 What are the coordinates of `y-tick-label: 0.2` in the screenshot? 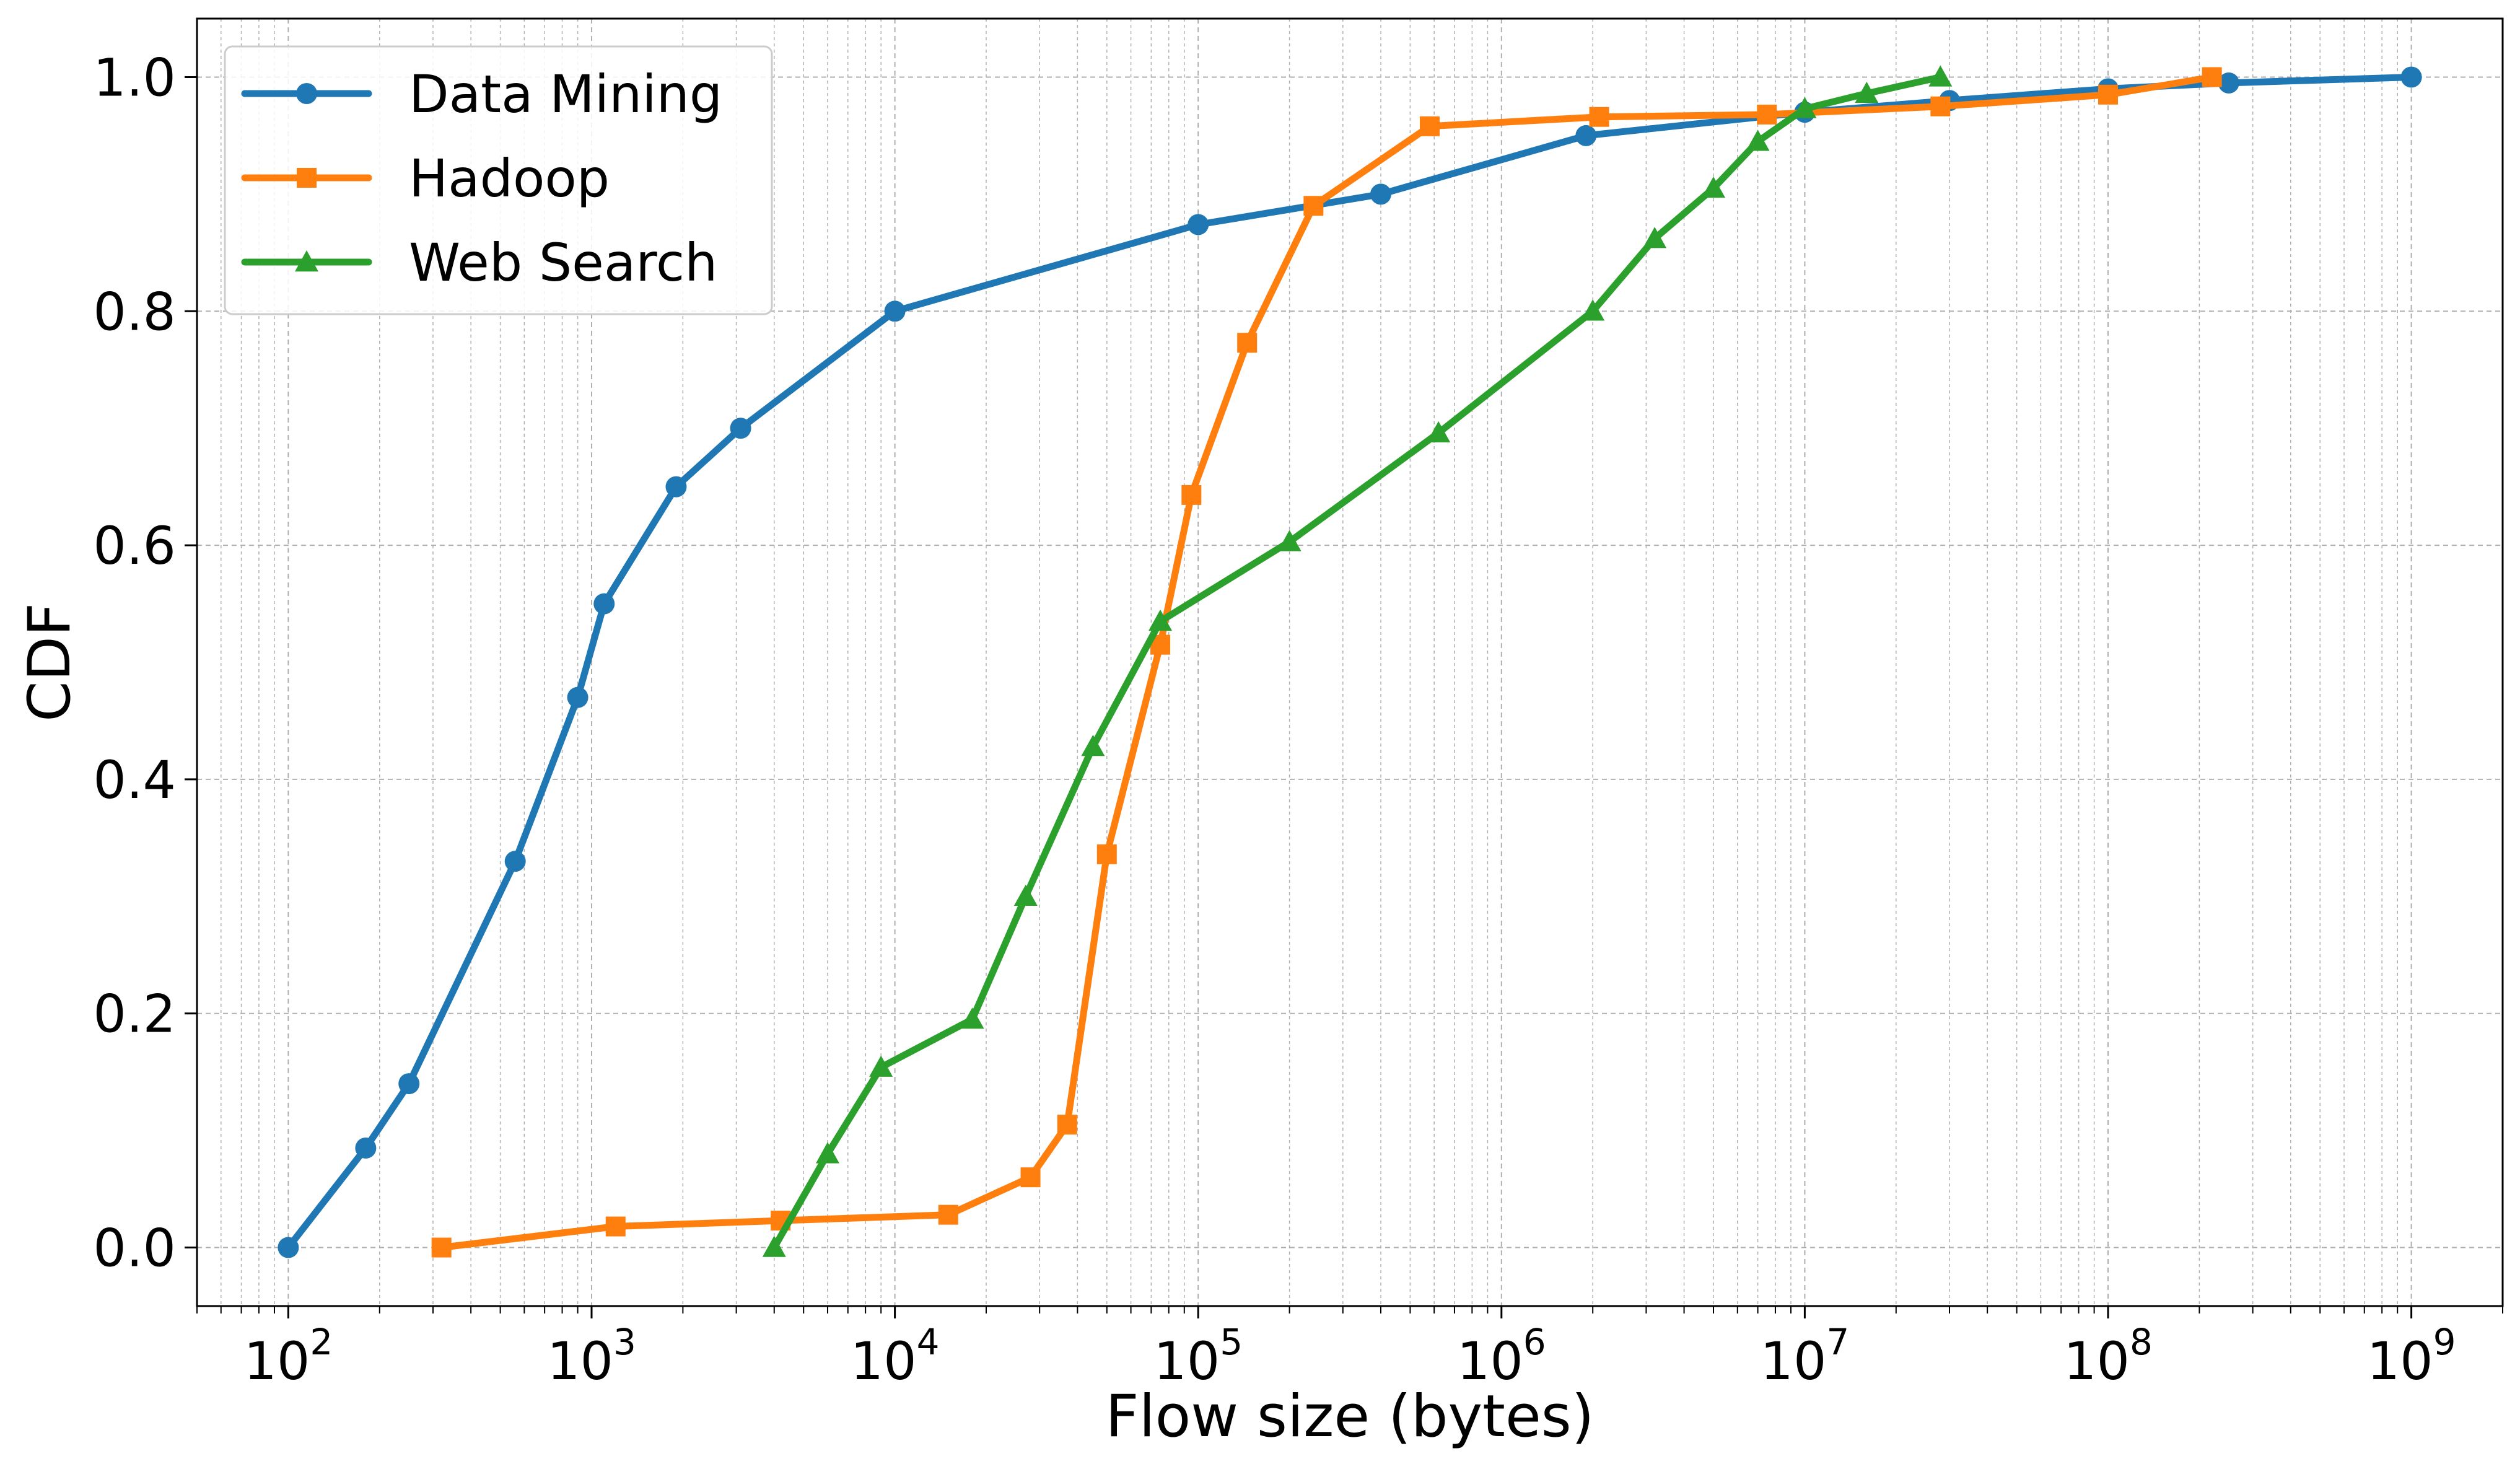 It's located at (134, 1014).